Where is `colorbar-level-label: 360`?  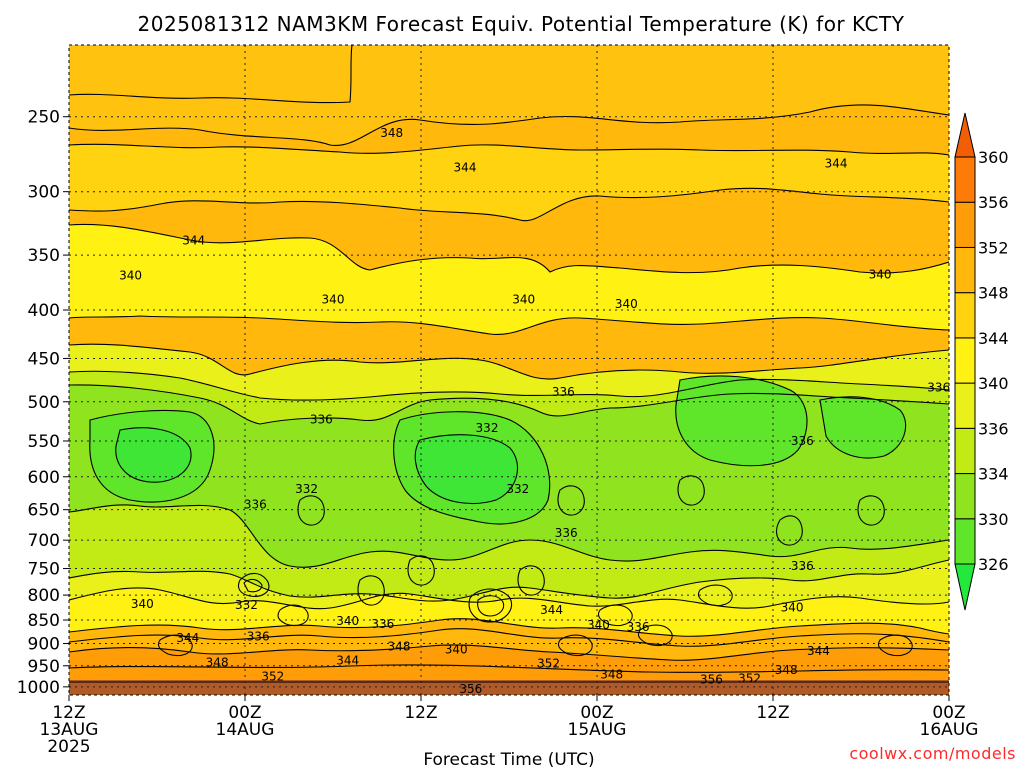 colorbar-level-label: 360 is located at coordinates (993, 157).